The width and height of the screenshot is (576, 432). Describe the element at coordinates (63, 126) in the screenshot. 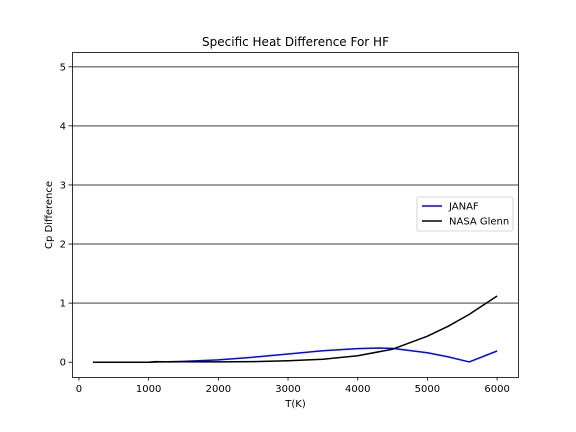

I see `y-tick-label-4: 4` at that location.